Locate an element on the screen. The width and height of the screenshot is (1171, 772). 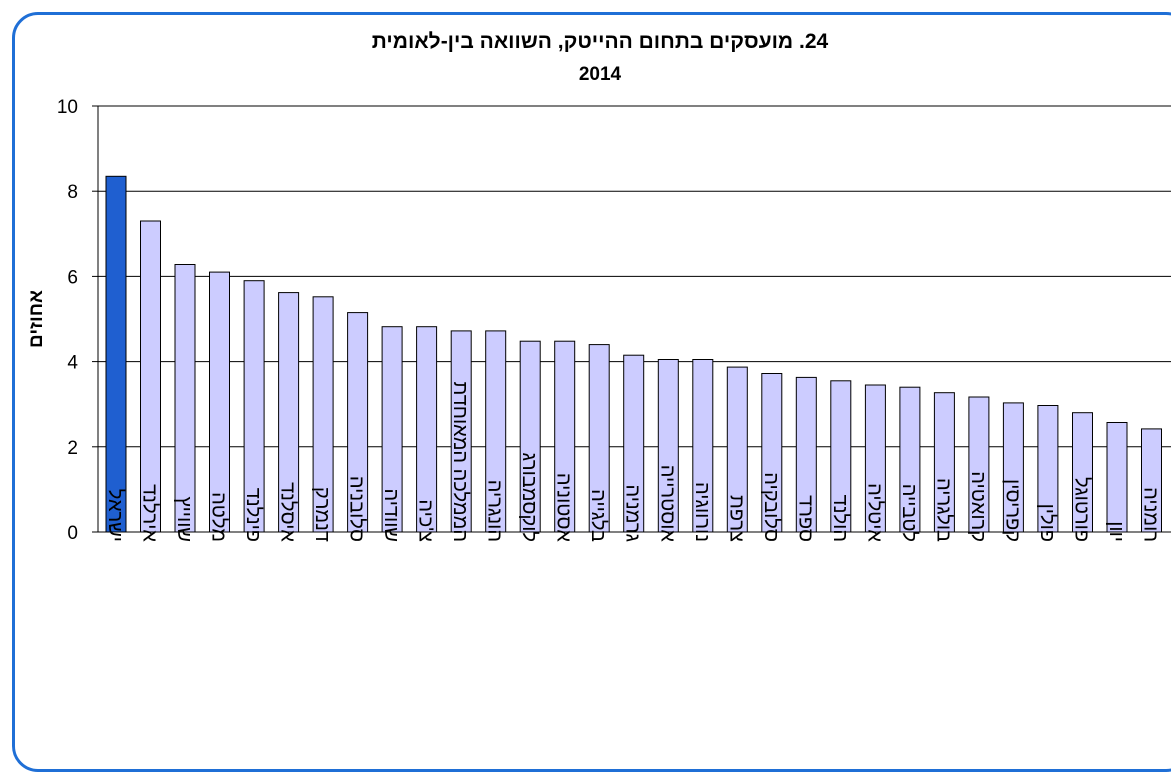
x-tick-label: אוסטרייה is located at coordinates (667, 504).